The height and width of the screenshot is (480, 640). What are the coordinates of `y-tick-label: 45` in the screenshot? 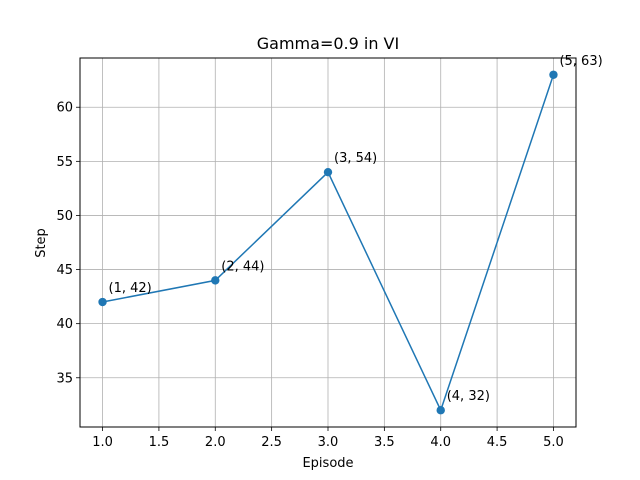 It's located at (64, 270).